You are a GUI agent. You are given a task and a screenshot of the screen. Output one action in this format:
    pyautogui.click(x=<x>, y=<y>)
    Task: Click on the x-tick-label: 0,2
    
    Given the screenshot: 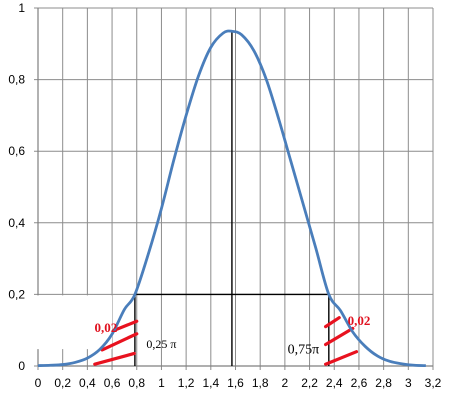 What is the action you would take?
    pyautogui.click(x=62, y=383)
    